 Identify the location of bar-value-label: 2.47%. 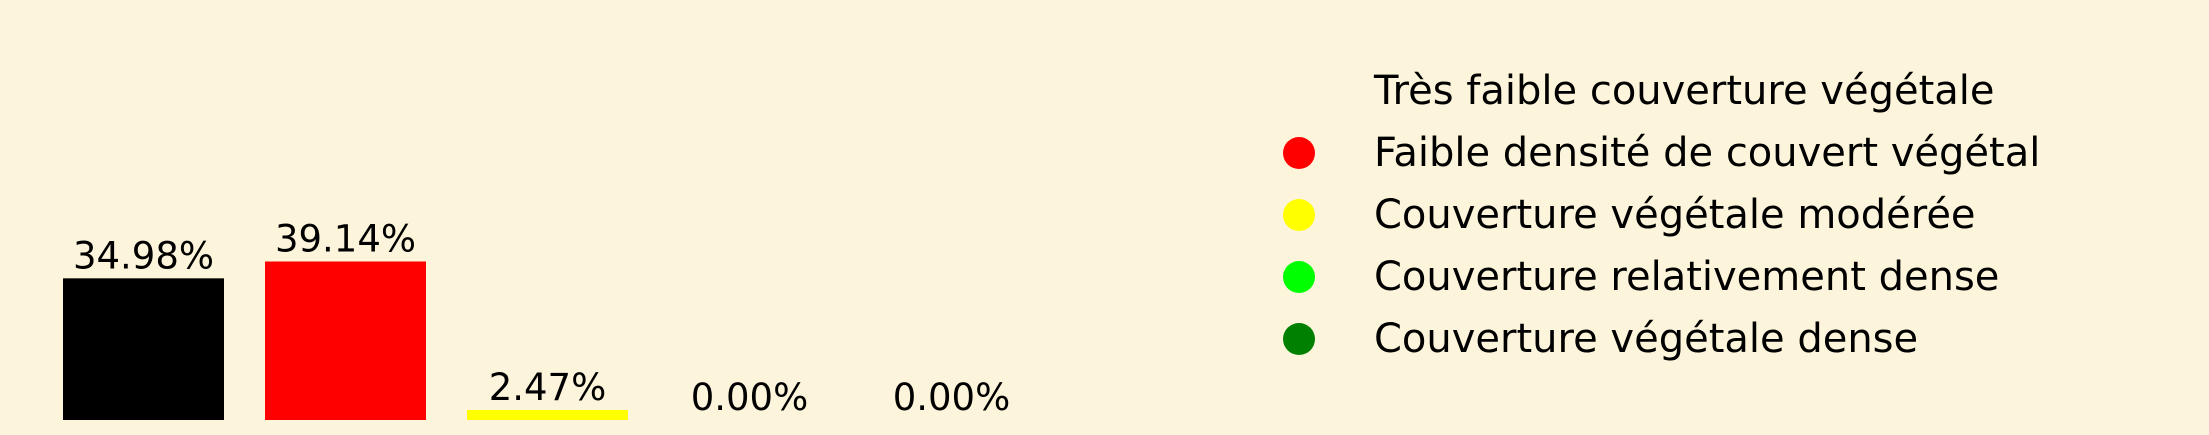
(548, 387).